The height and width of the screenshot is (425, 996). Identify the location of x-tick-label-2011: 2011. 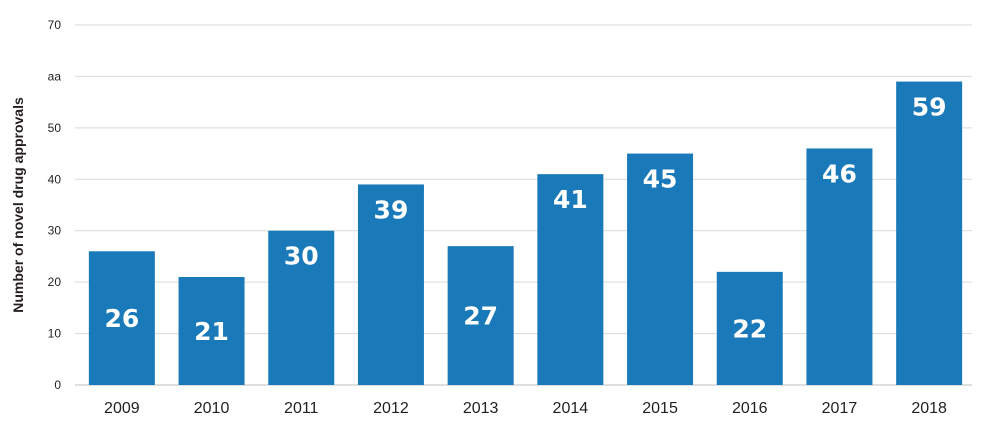
(301, 408).